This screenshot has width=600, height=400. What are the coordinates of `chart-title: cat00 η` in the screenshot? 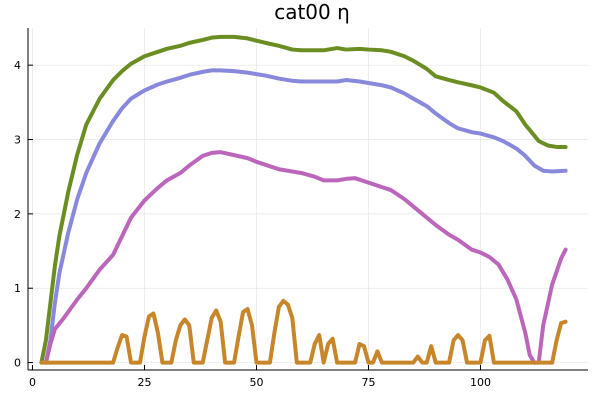 It's located at (312, 12).